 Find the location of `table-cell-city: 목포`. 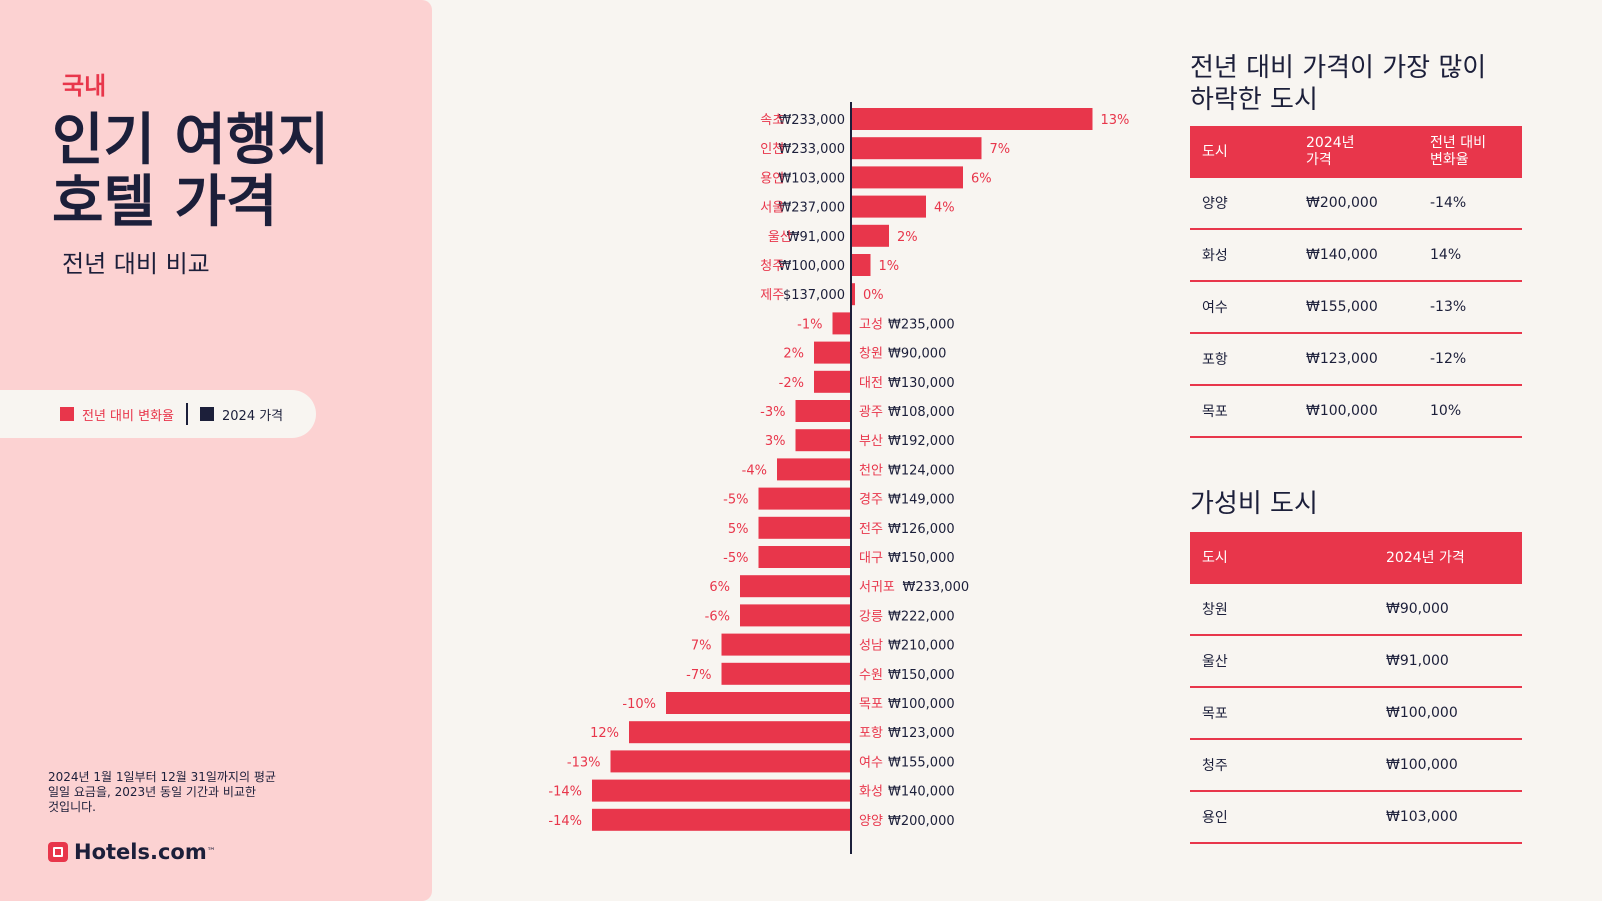

table-cell-city: 목포 is located at coordinates (1242, 411).